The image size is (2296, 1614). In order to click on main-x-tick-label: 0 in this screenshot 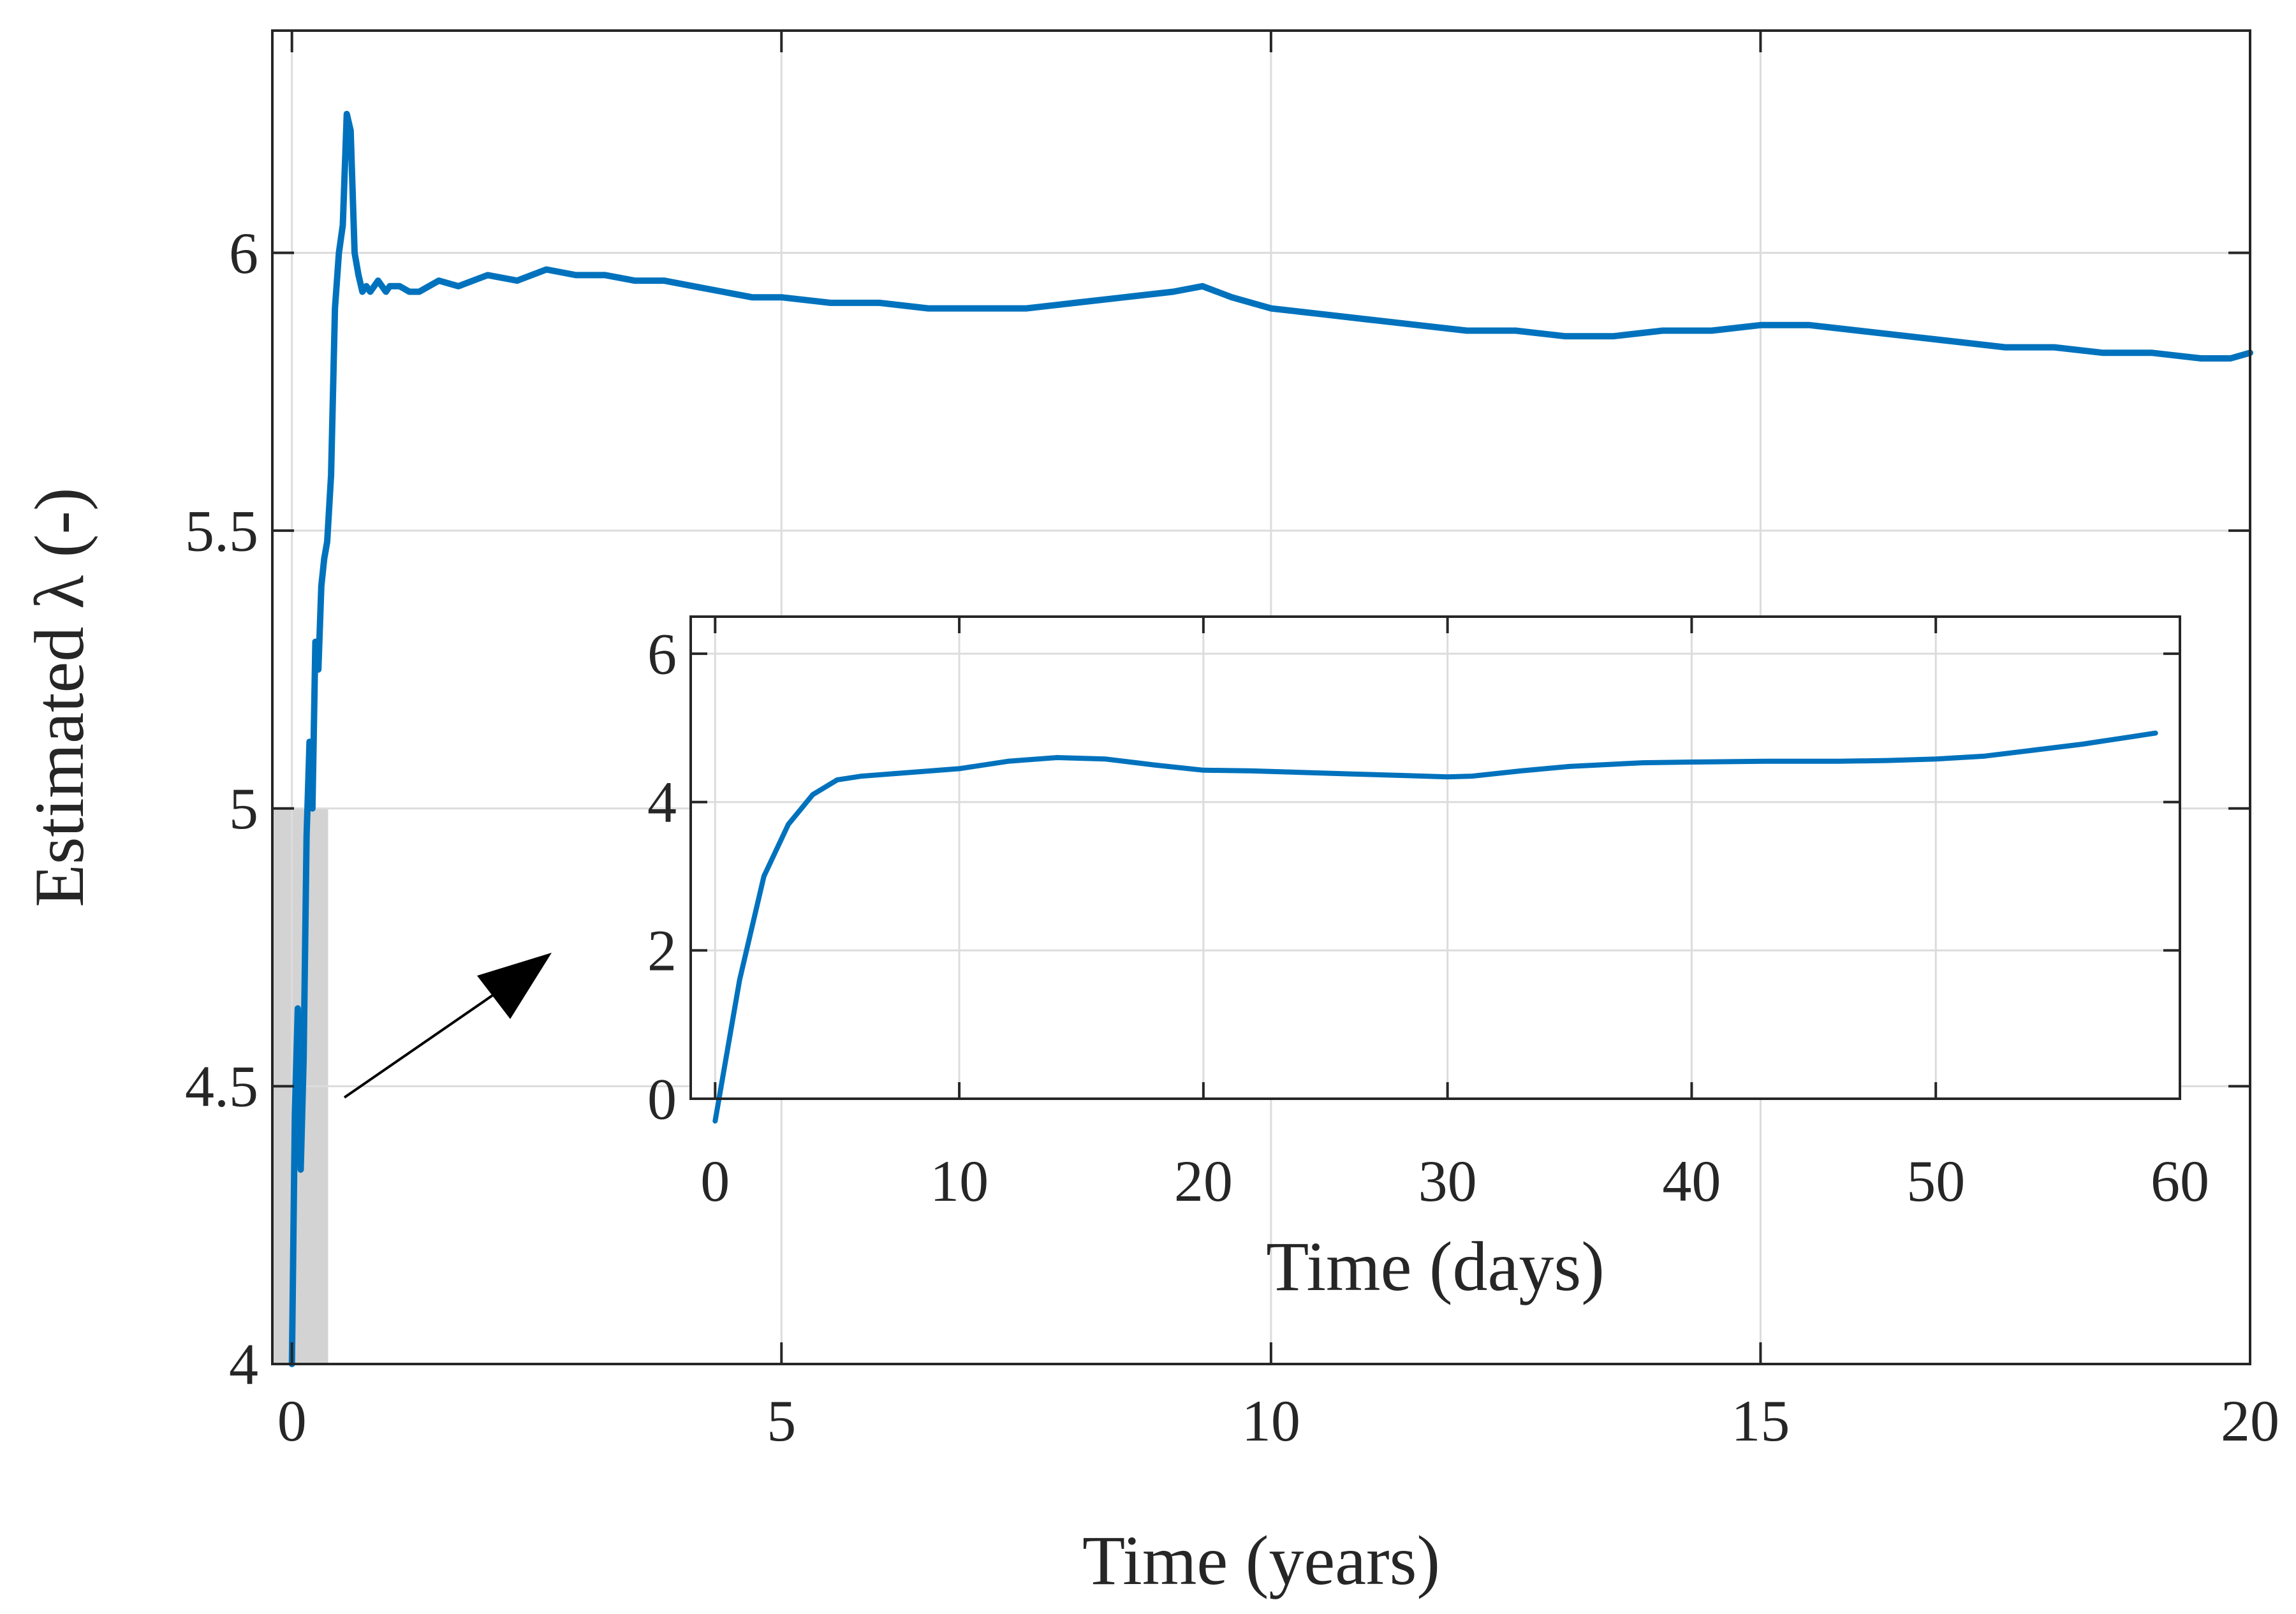, I will do `click(292, 1420)`.